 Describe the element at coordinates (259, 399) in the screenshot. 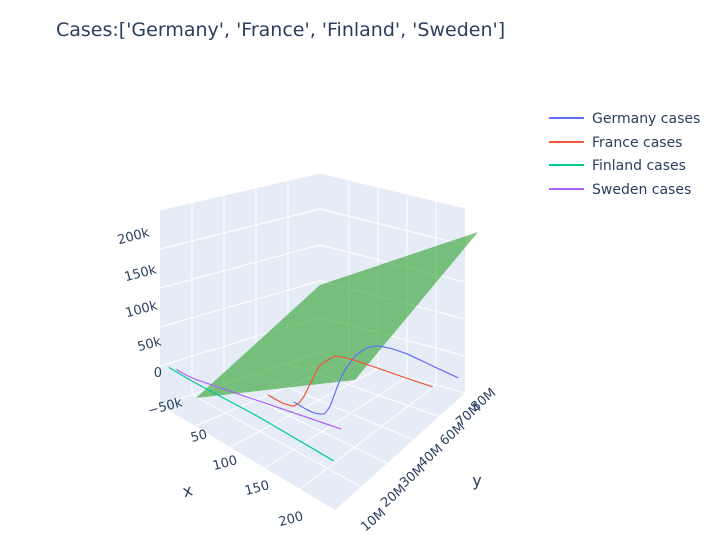

I see `series-line-sweden` at that location.